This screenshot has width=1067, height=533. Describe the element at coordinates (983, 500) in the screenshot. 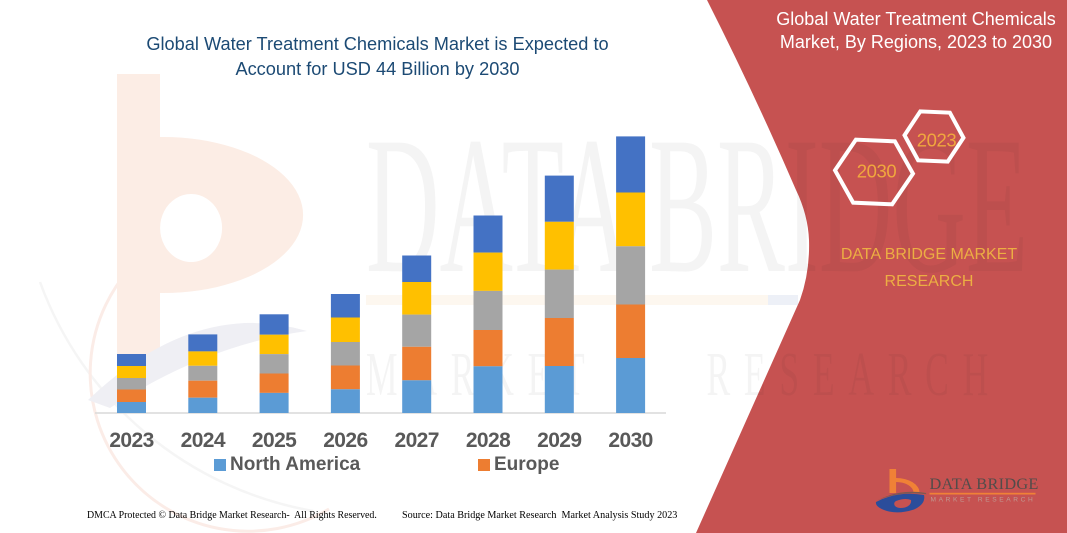

I see `svg-text: MARKET RESEARCH` at that location.